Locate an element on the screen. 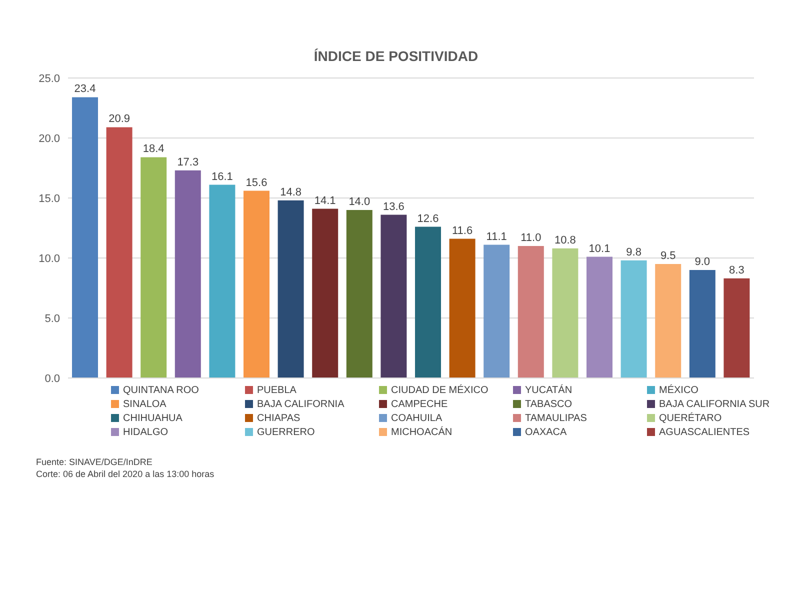 Image resolution: width=800 pixels, height=600 pixels. text: 9.0 is located at coordinates (702, 262).